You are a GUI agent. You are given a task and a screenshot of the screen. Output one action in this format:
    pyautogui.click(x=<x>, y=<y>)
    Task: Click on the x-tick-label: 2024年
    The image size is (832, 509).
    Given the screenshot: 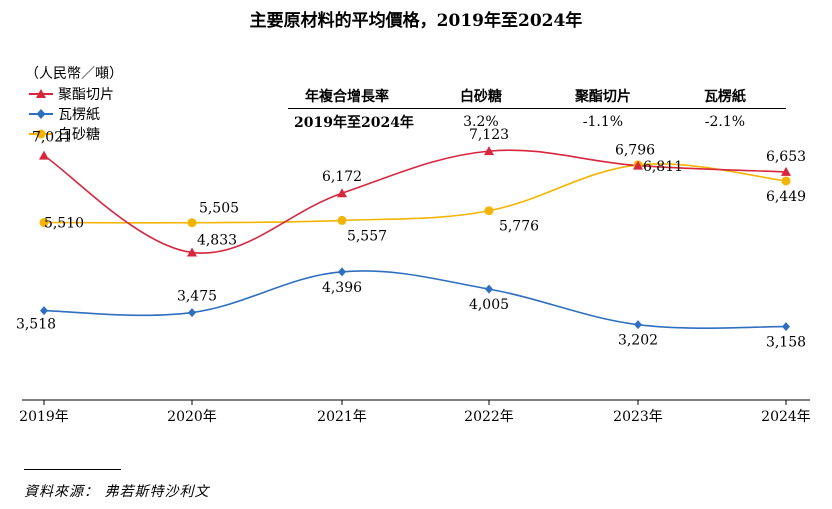 What is the action you would take?
    pyautogui.click(x=786, y=417)
    